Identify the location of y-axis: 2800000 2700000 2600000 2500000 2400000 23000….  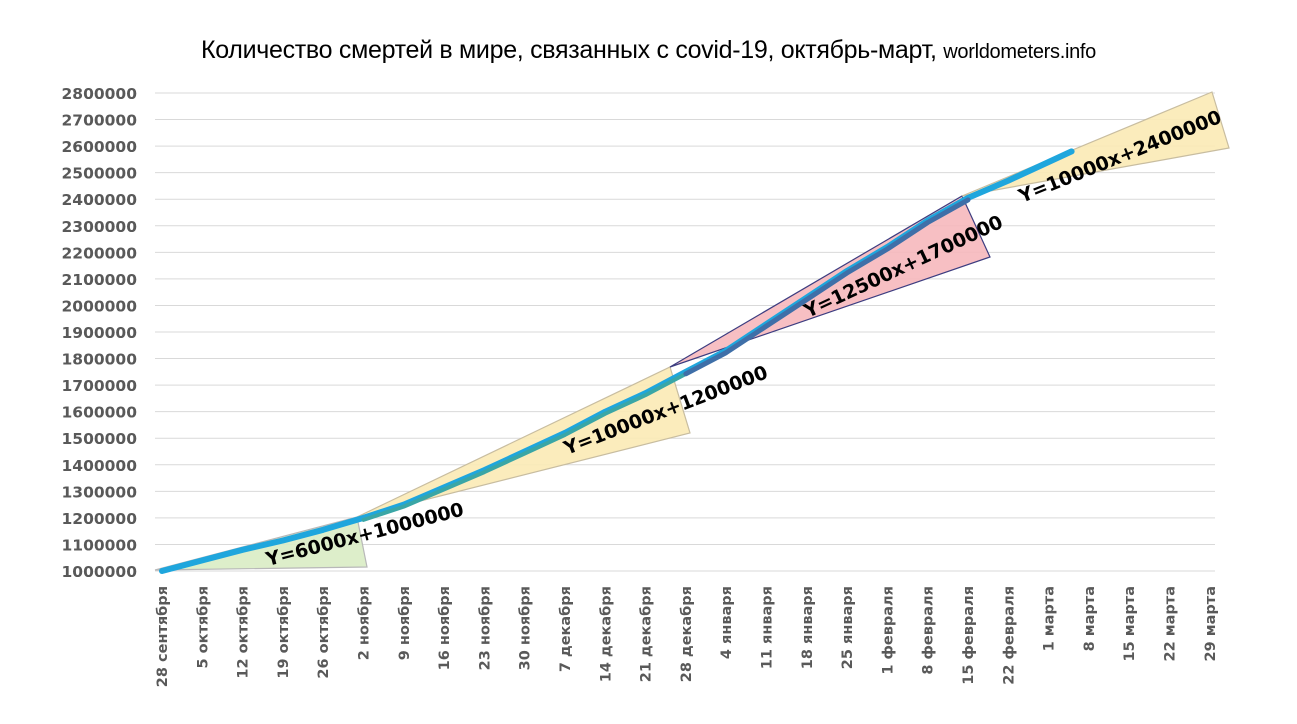
(100, 333).